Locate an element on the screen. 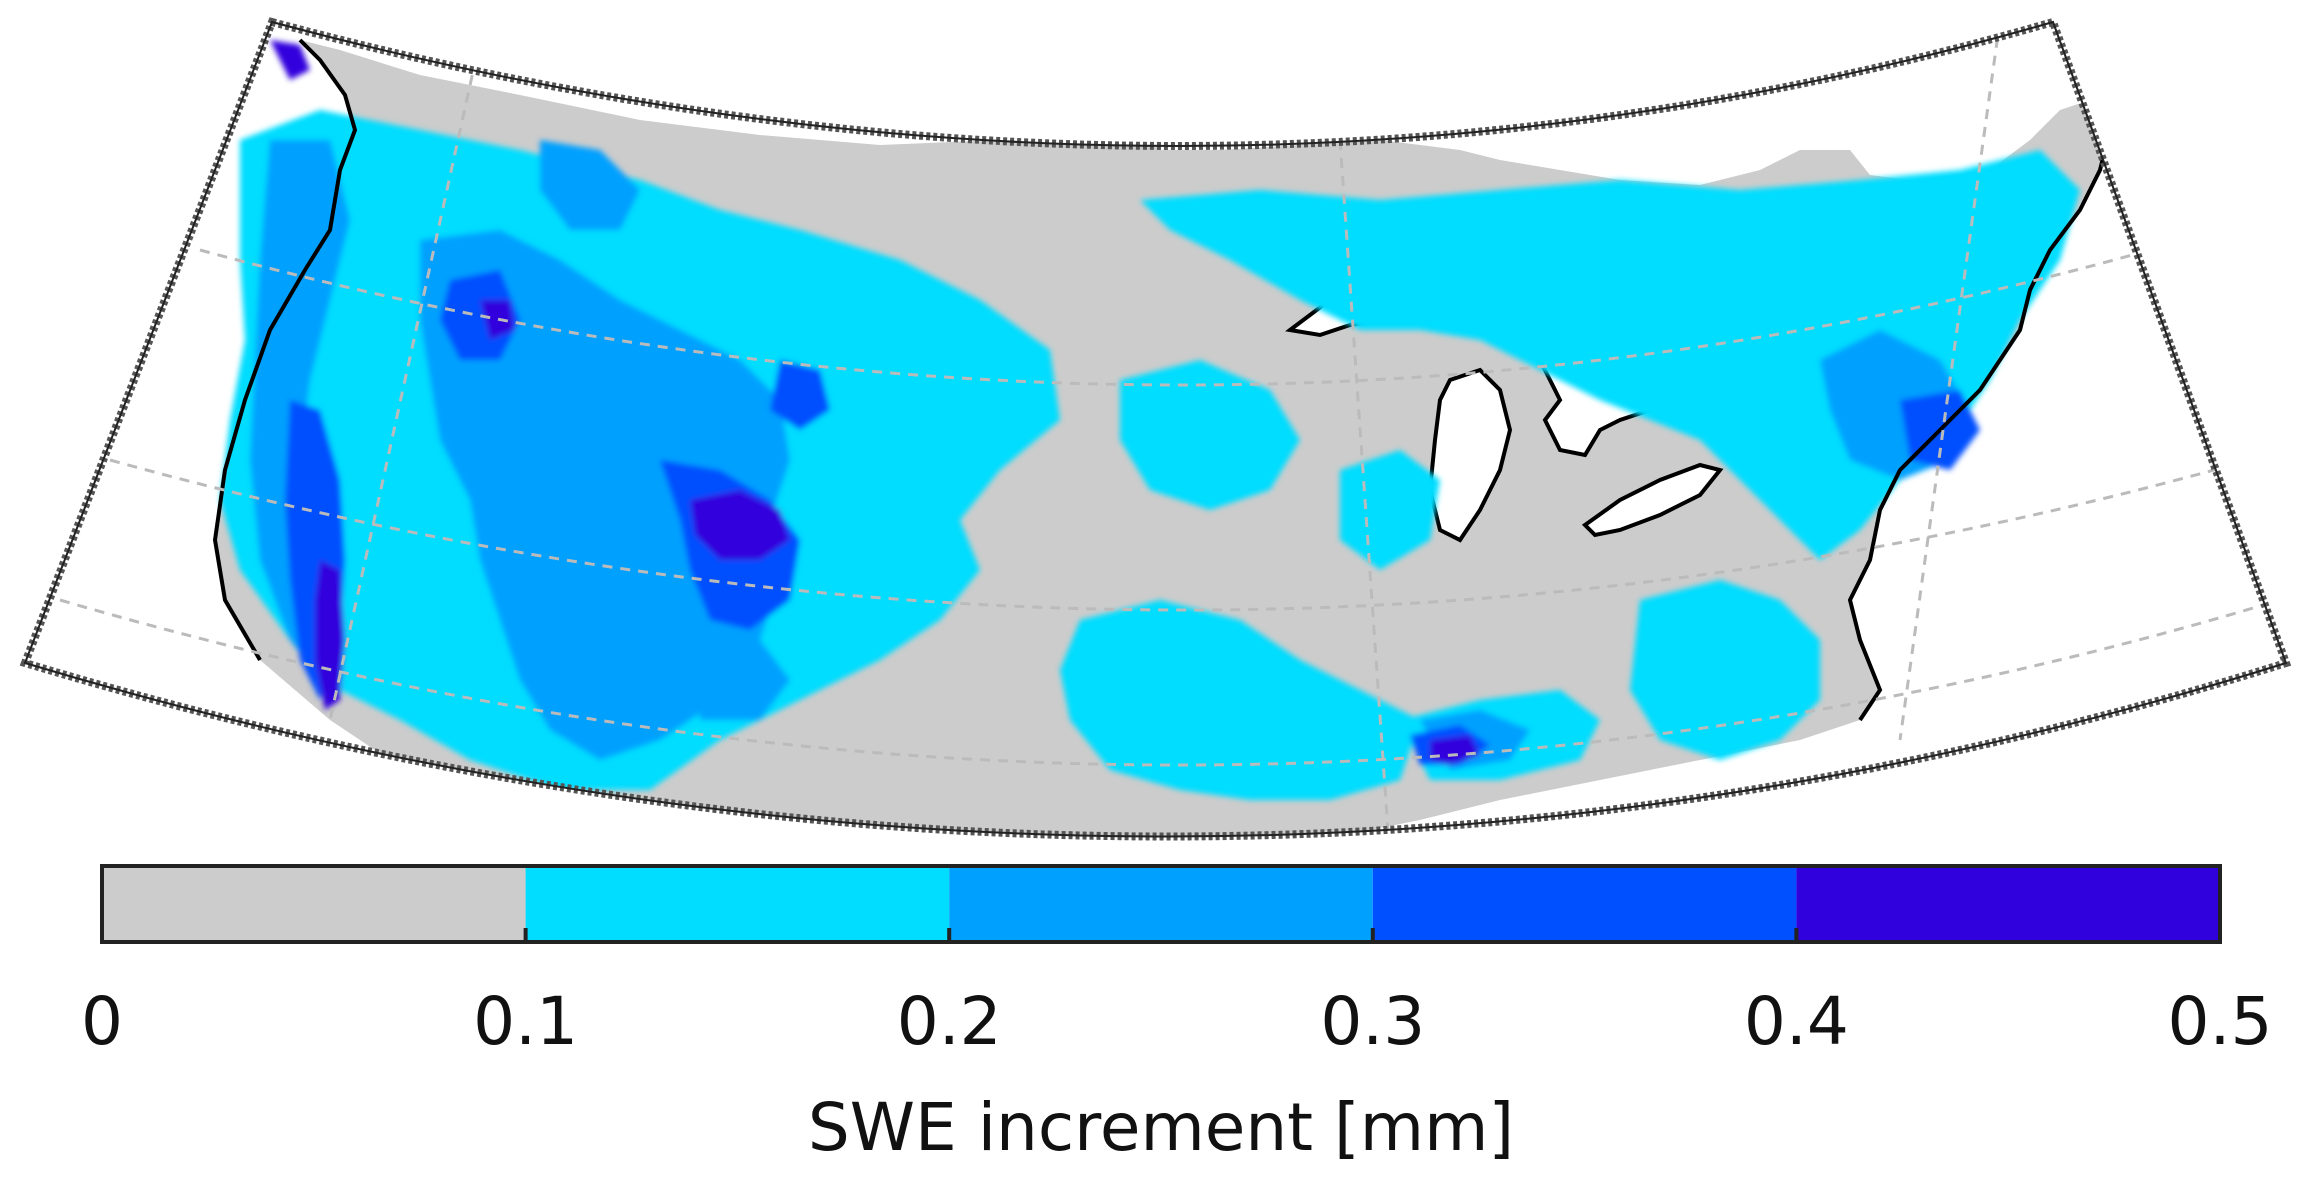 The height and width of the screenshot is (1182, 2313). colorbar-tick-label-5: 0.5 is located at coordinates (2220, 1021).